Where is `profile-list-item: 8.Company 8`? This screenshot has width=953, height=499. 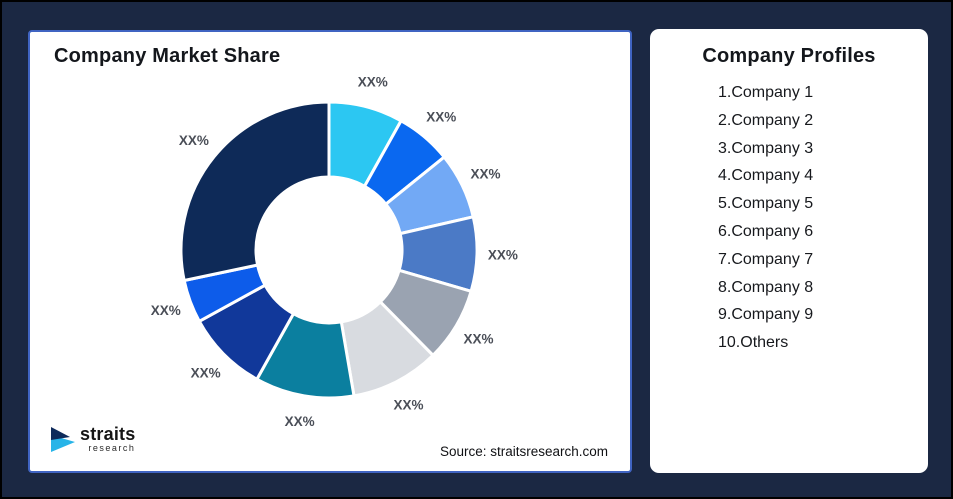
profile-list-item: 8.Company 8 is located at coordinates (766, 287).